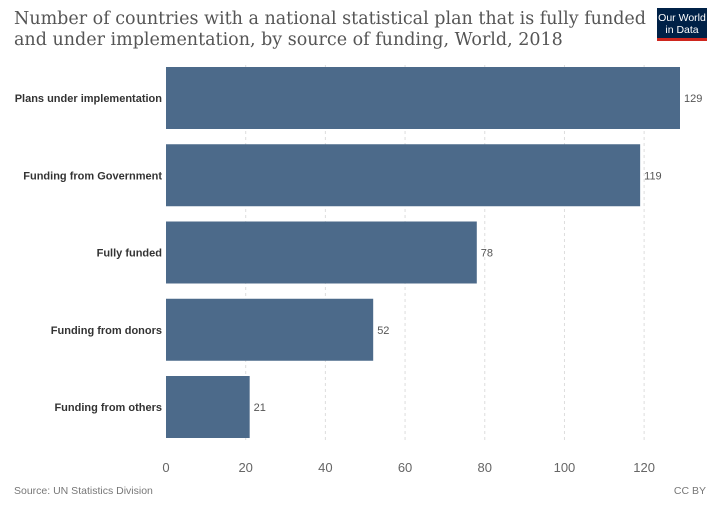 This screenshot has width=720, height=509. What do you see at coordinates (83, 491) in the screenshot?
I see `source-note: Source: UN Statistics Division` at bounding box center [83, 491].